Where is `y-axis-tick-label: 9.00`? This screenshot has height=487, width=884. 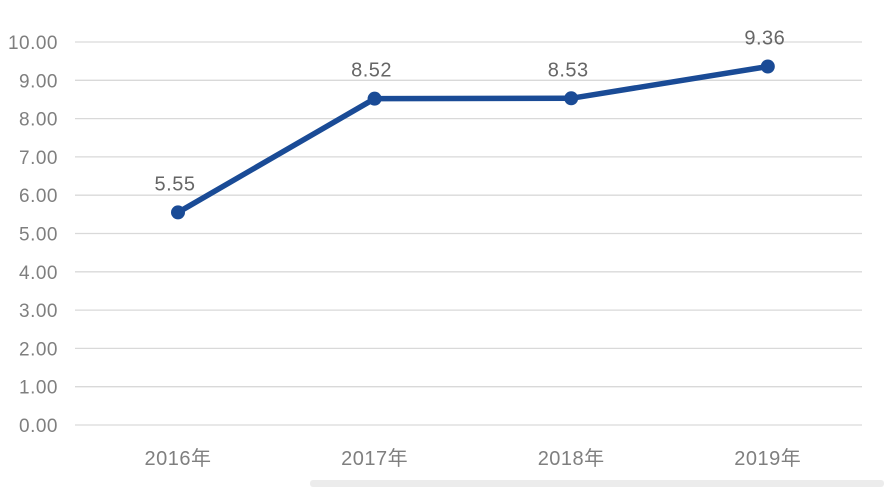 y-axis-tick-label: 9.00 is located at coordinates (38, 81).